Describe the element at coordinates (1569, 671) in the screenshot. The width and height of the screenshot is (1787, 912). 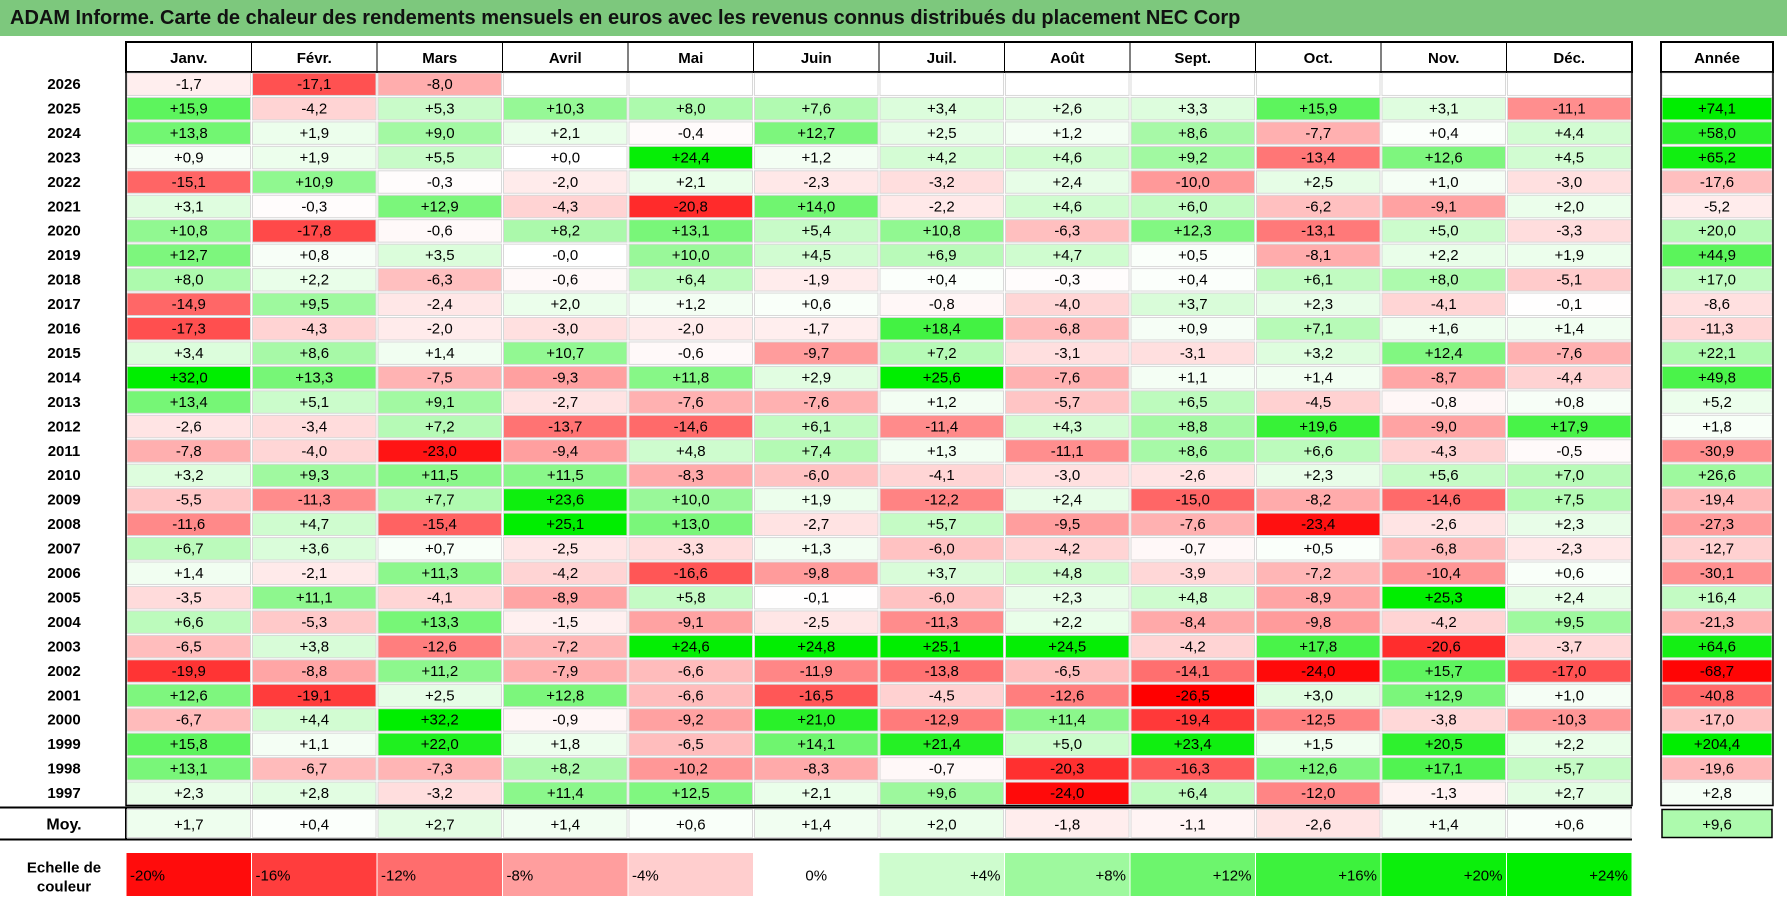
I see `cell-value: -17,0` at that location.